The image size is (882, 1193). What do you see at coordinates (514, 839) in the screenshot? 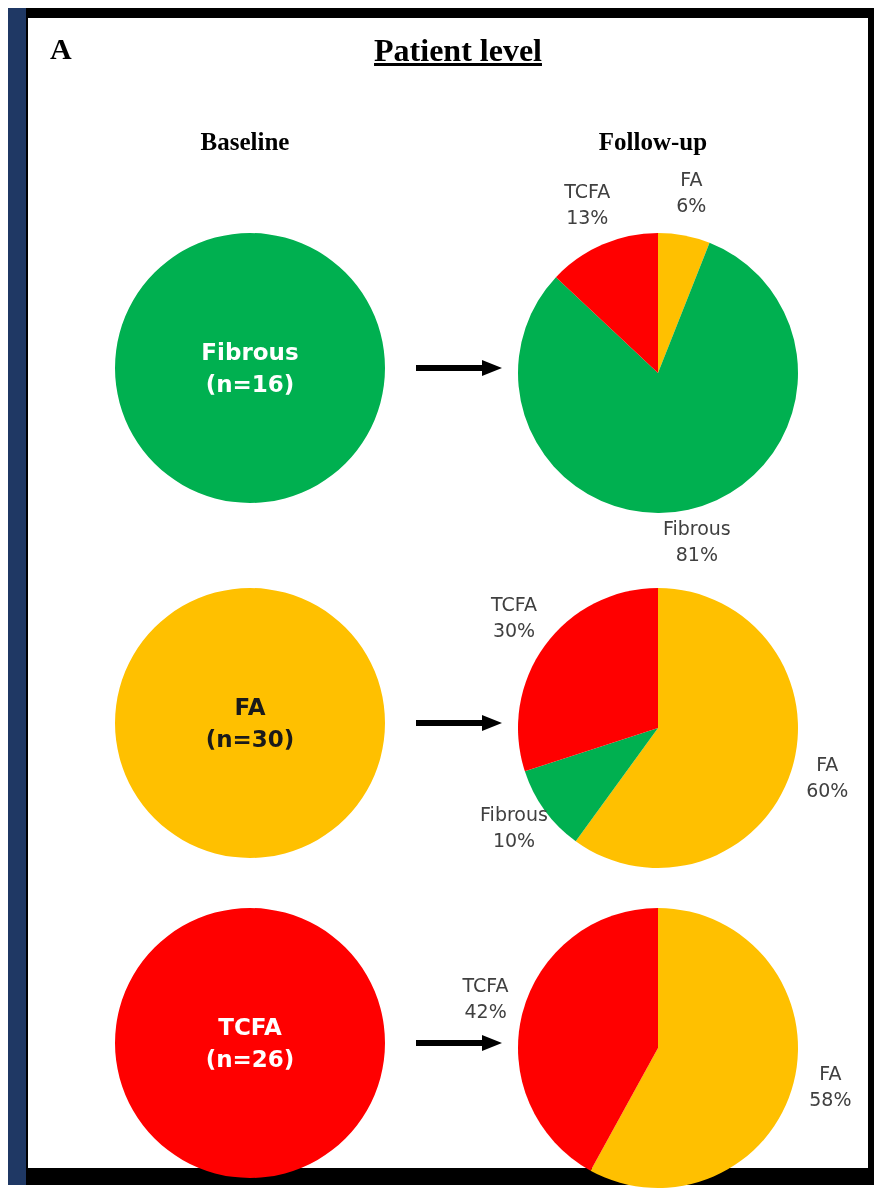
I see `data-label: 10%` at bounding box center [514, 839].